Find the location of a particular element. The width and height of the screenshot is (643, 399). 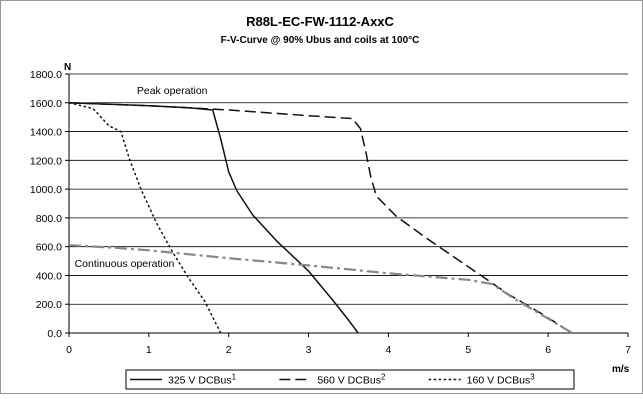

y-tick-label: 800.0 is located at coordinates (49, 219).